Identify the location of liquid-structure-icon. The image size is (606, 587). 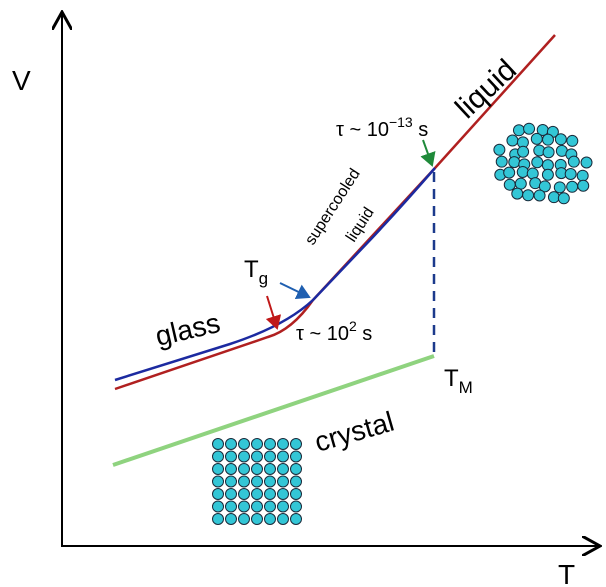
(543, 163).